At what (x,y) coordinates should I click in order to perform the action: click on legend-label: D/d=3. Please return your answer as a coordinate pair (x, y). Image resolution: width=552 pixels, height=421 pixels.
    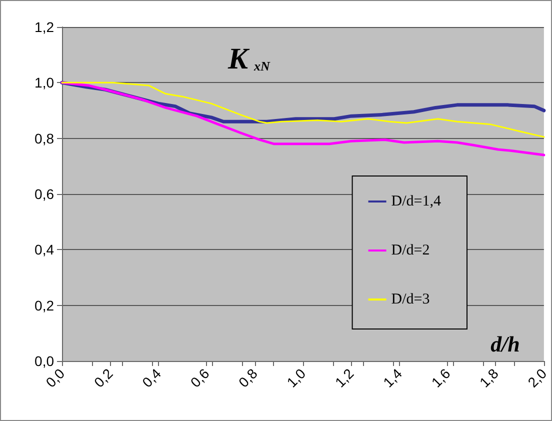
    Looking at the image, I should click on (410, 300).